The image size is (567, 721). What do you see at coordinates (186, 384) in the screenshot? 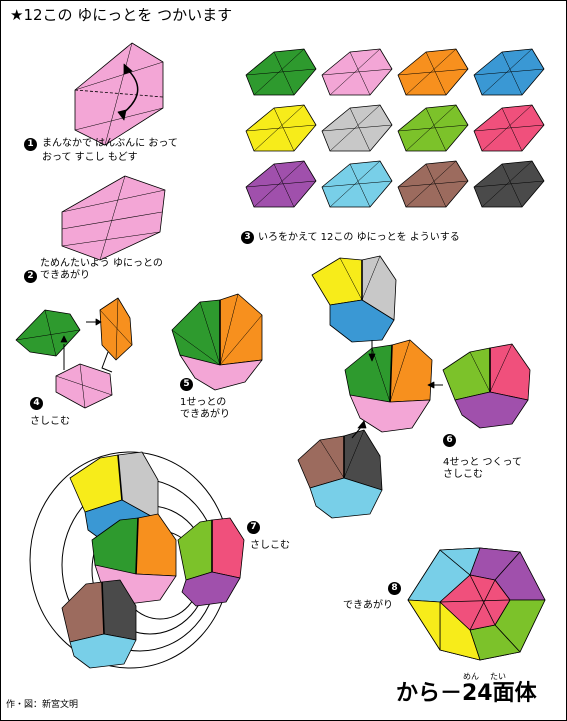
I see `step5-number: 5` at bounding box center [186, 384].